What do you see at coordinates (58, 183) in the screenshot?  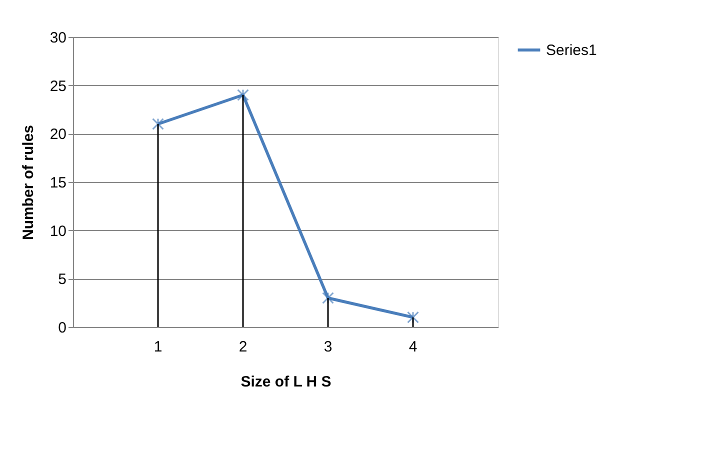 I see `y-tick-label: 15` at bounding box center [58, 183].